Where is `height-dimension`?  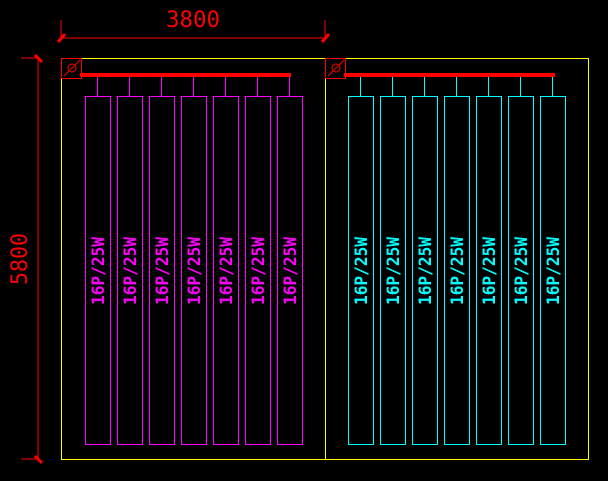 height-dimension is located at coordinates (32, 259).